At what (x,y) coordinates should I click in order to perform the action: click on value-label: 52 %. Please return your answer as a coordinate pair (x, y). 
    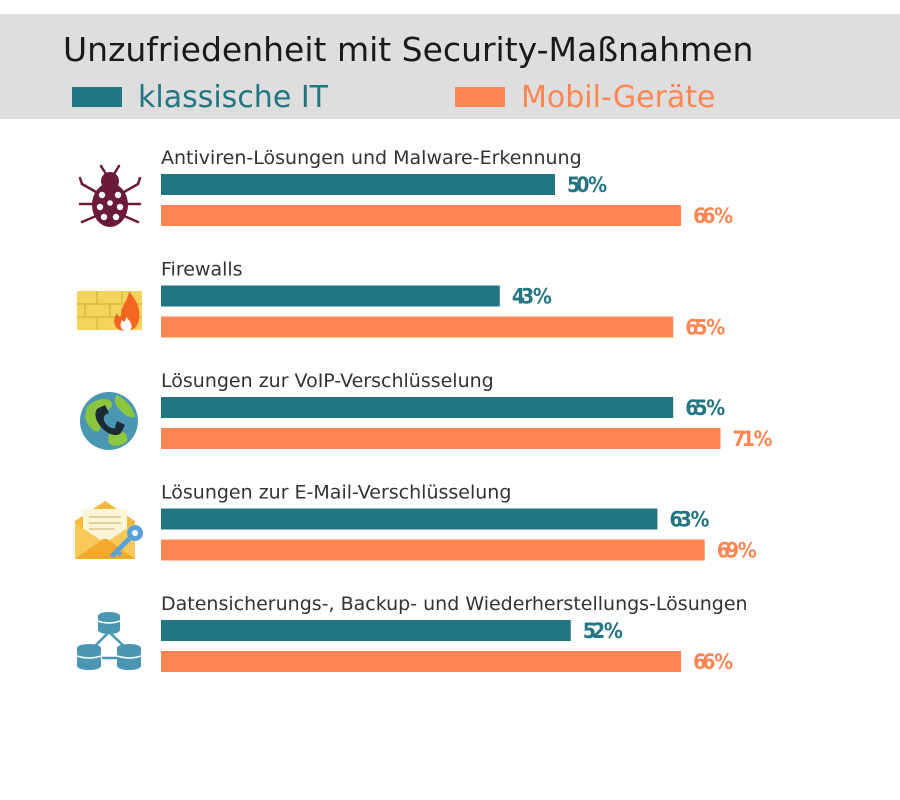
    Looking at the image, I should click on (603, 631).